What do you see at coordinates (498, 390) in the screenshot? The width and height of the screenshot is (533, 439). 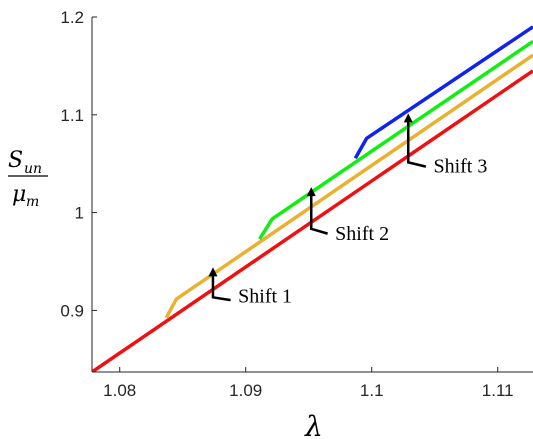 I see `x-tick-label: 1.11` at bounding box center [498, 390].